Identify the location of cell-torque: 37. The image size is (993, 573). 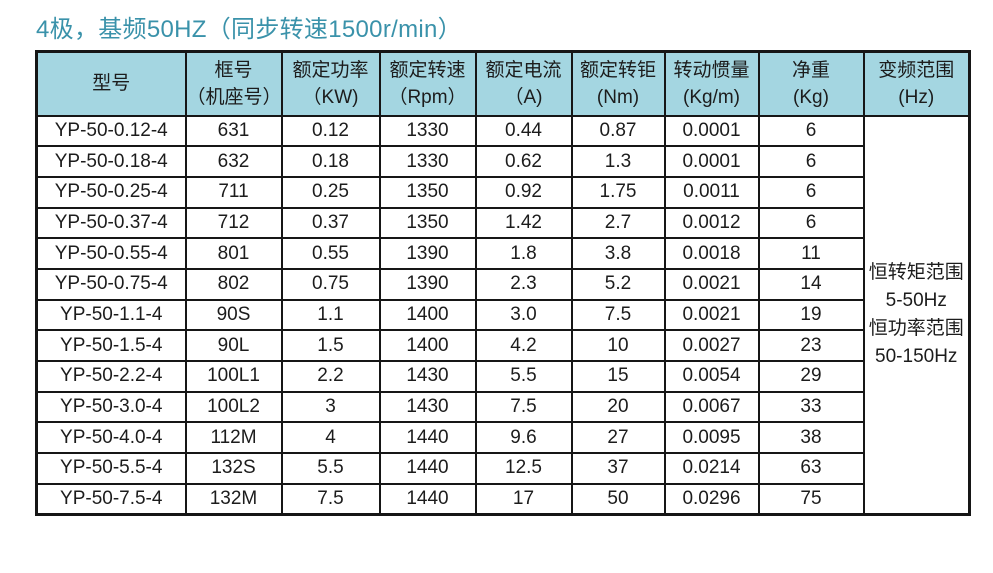
(618, 468).